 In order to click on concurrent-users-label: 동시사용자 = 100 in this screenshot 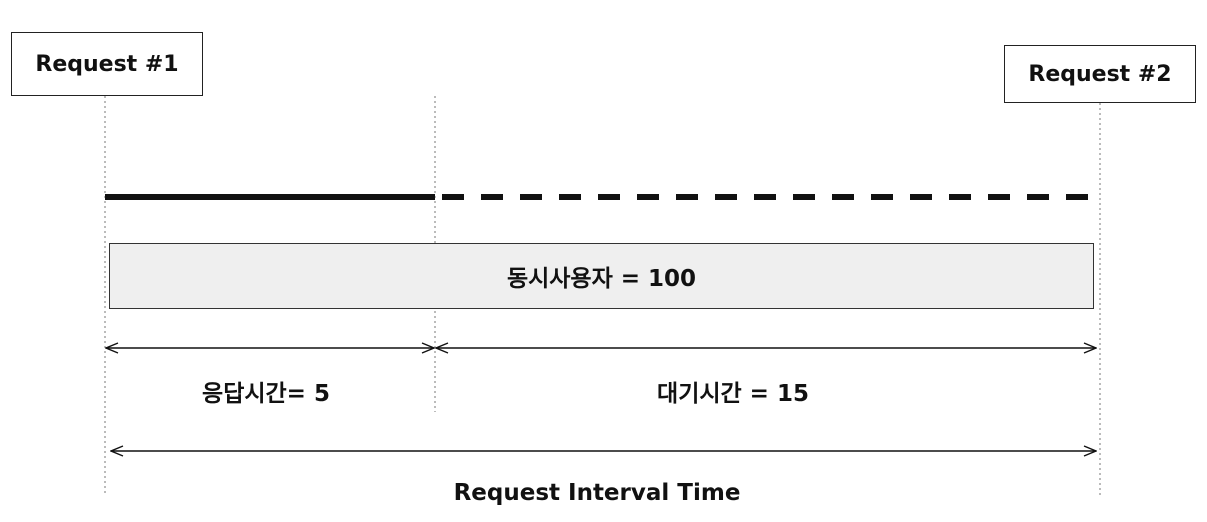, I will do `click(601, 279)`.